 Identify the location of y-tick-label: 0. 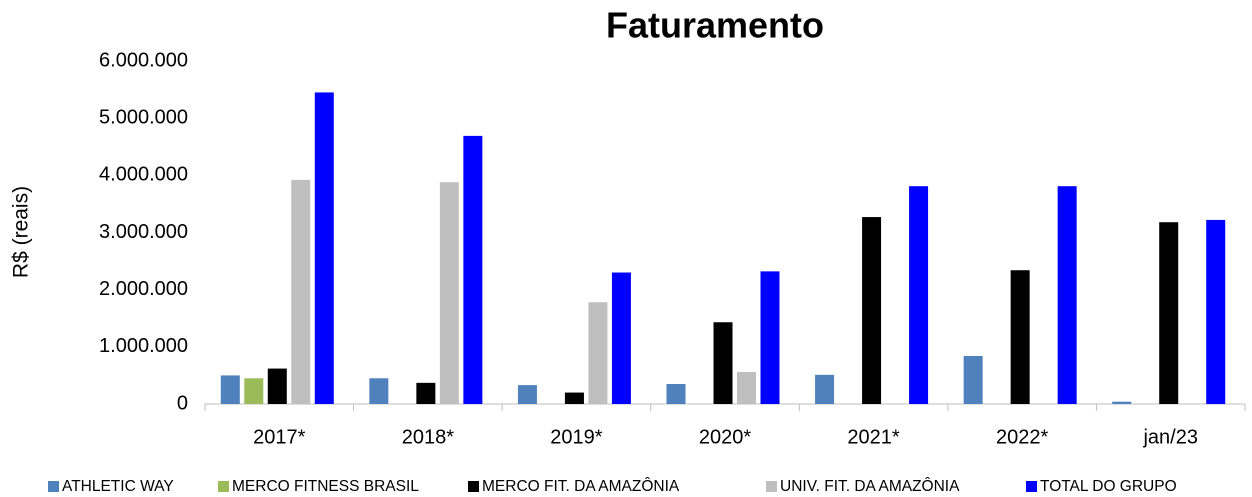
(182, 403).